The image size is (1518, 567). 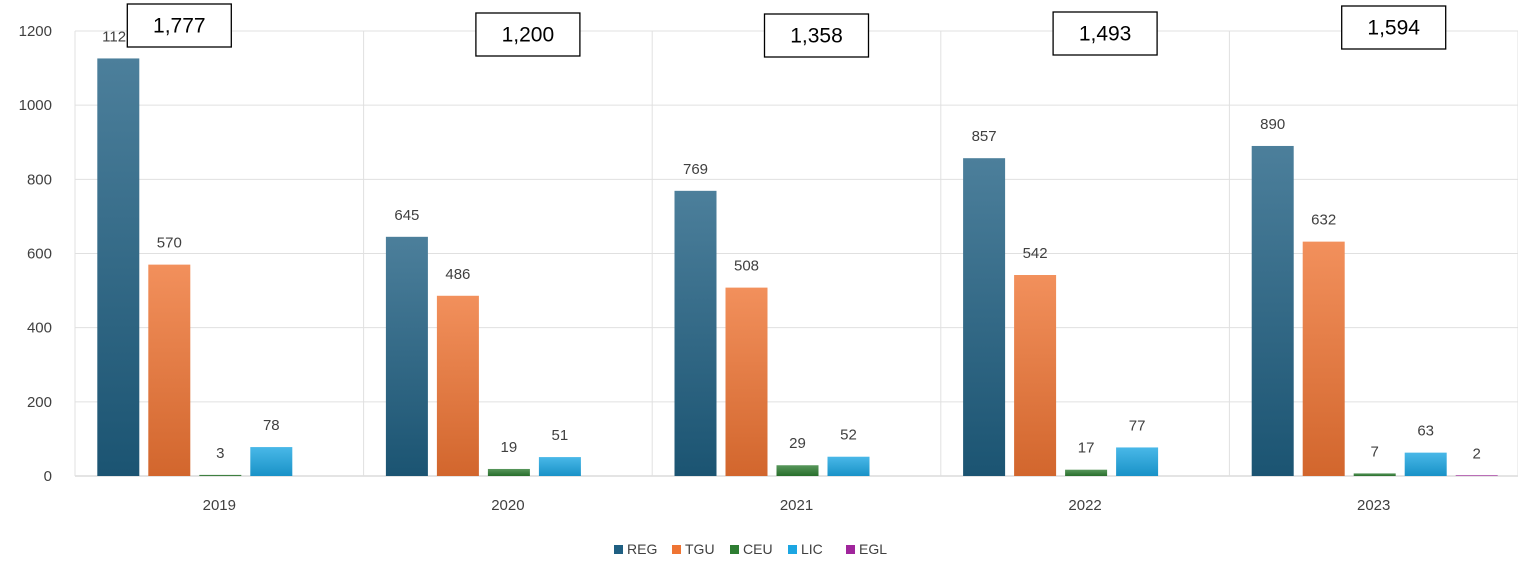 What do you see at coordinates (797, 443) in the screenshot?
I see `data-label: 29` at bounding box center [797, 443].